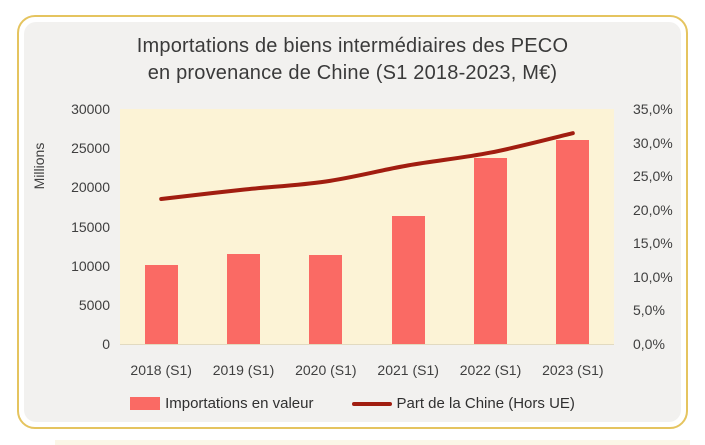  I want to click on x-axis-label: 2021 (S1), so click(408, 370).